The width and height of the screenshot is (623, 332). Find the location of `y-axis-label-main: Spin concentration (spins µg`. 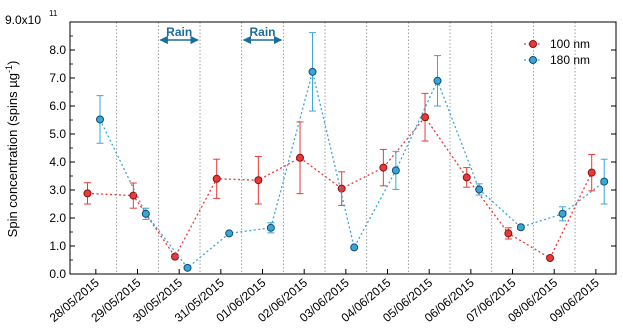

y-axis-label-main: Spin concentration (spins µg is located at coordinates (12, 155).